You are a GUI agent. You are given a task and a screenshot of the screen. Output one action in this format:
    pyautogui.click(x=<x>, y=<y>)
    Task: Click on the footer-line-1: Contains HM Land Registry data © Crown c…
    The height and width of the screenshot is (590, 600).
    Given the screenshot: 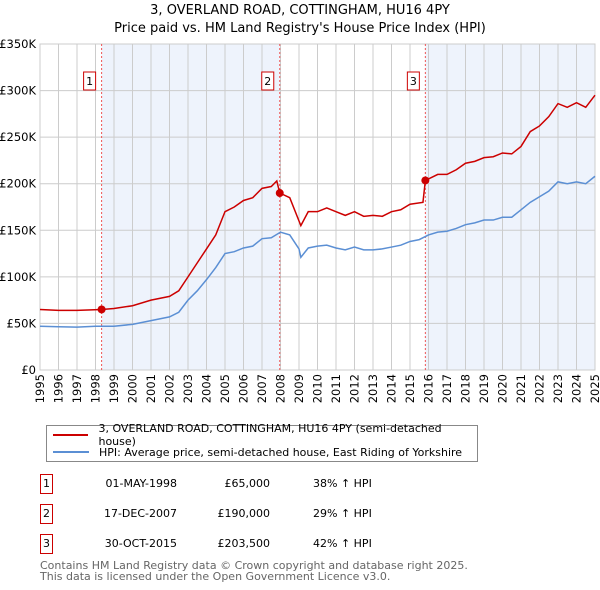 What is the action you would take?
    pyautogui.click(x=254, y=565)
    